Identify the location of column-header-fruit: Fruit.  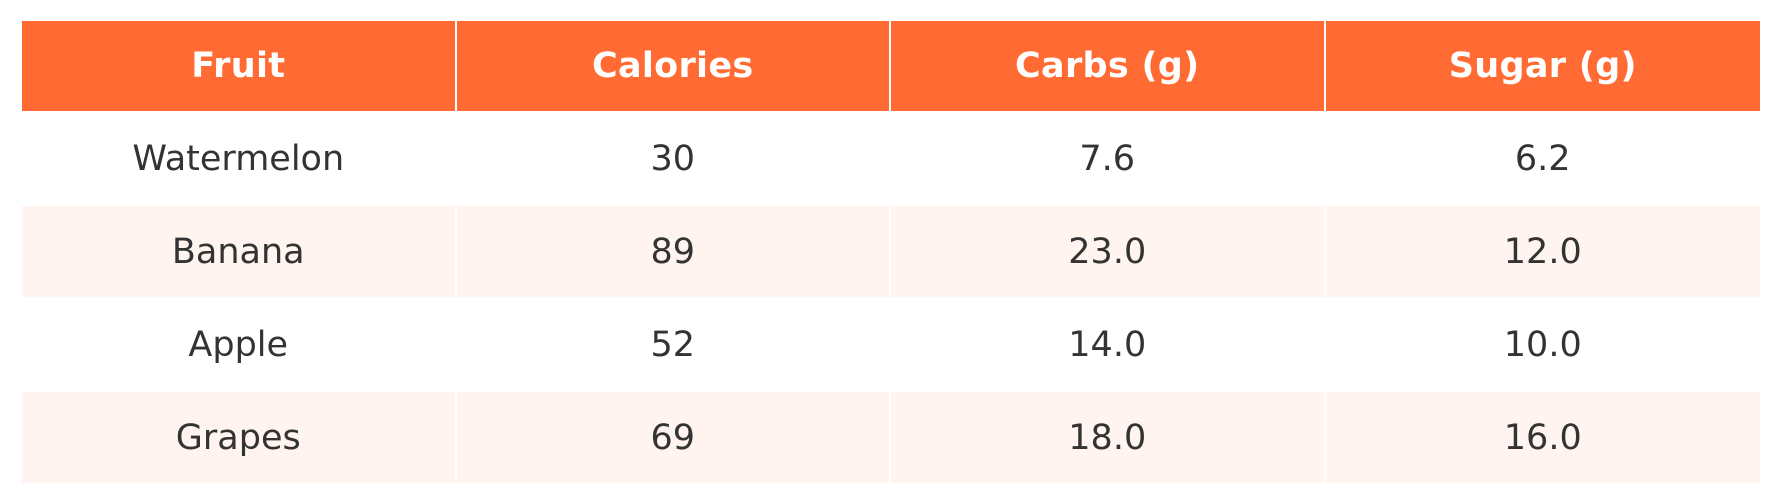
(239, 67).